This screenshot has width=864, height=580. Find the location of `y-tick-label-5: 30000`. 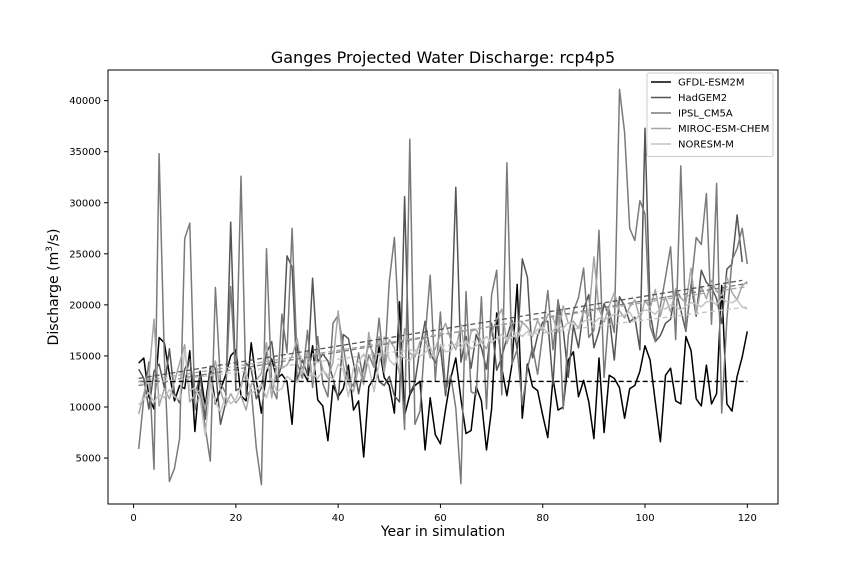

y-tick-label-5: 30000 is located at coordinates (85, 203).